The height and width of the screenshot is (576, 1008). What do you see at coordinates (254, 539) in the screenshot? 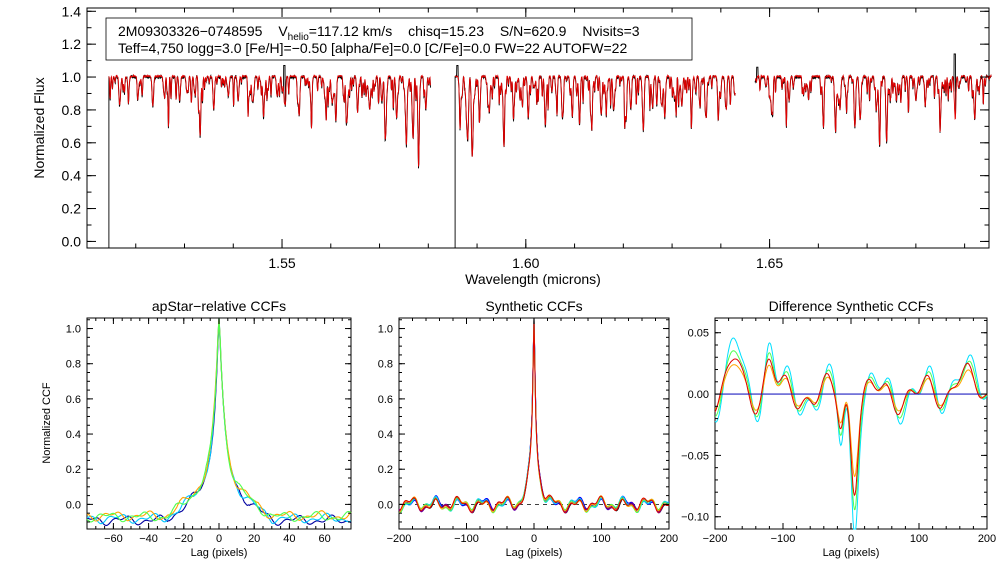
I see `x-tick-label: 20` at bounding box center [254, 539].